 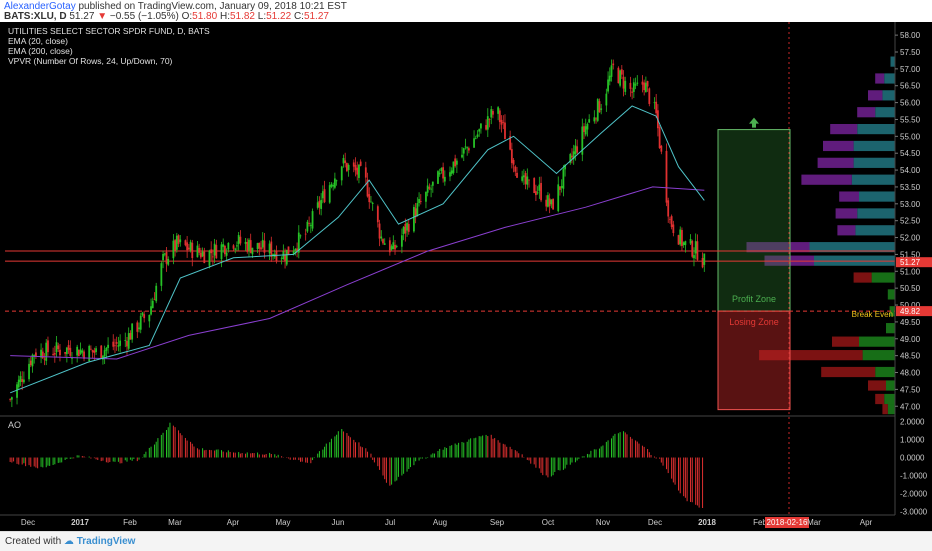 What do you see at coordinates (497, 522) in the screenshot?
I see `x-tick-label: Sep` at bounding box center [497, 522].